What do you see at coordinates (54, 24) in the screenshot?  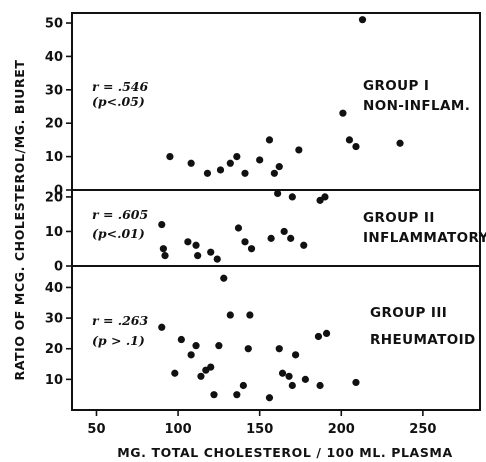 I see `y-tick-label: 50` at bounding box center [54, 24].